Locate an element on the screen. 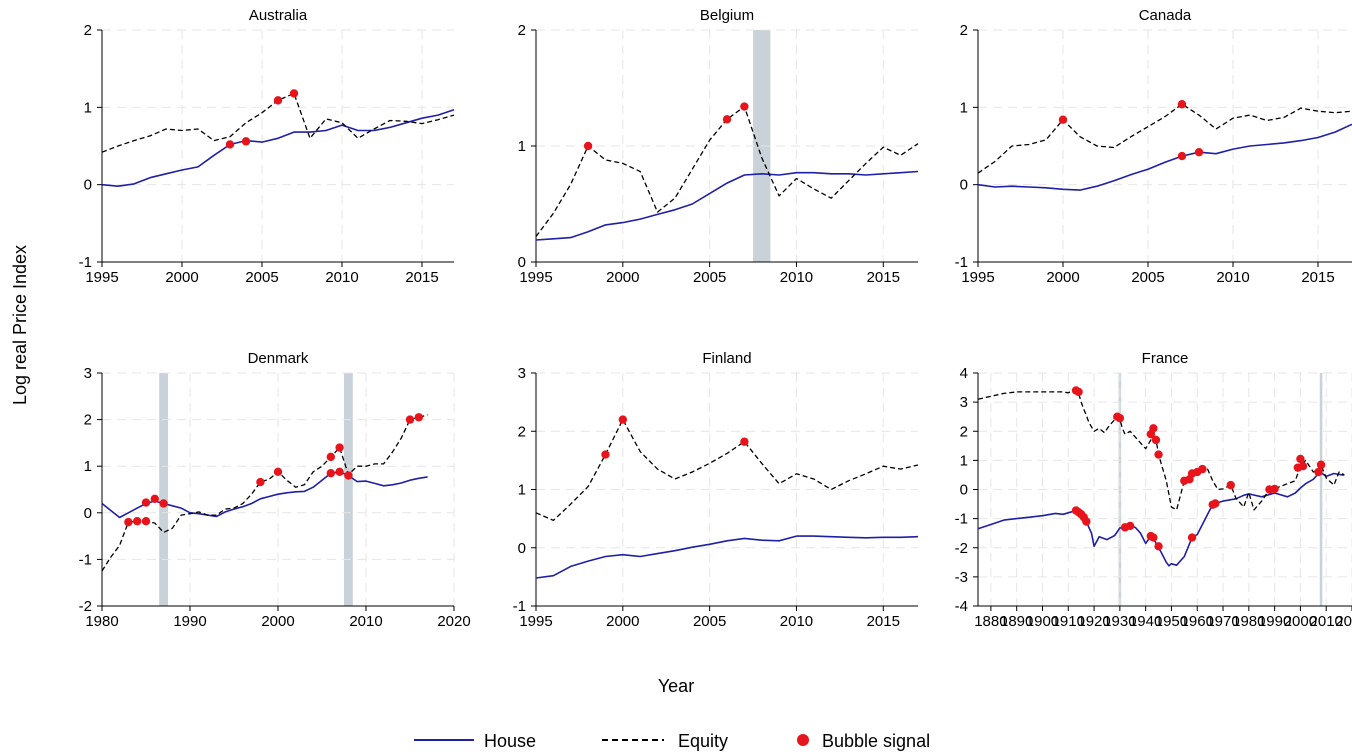  x-tick-label: 1990 is located at coordinates (1274, 621).